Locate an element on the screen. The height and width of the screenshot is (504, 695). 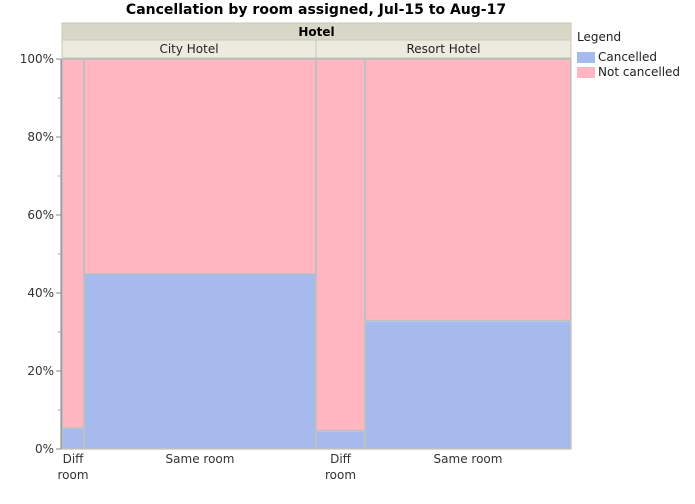
y-tick-label: 100% is located at coordinates (37, 59).